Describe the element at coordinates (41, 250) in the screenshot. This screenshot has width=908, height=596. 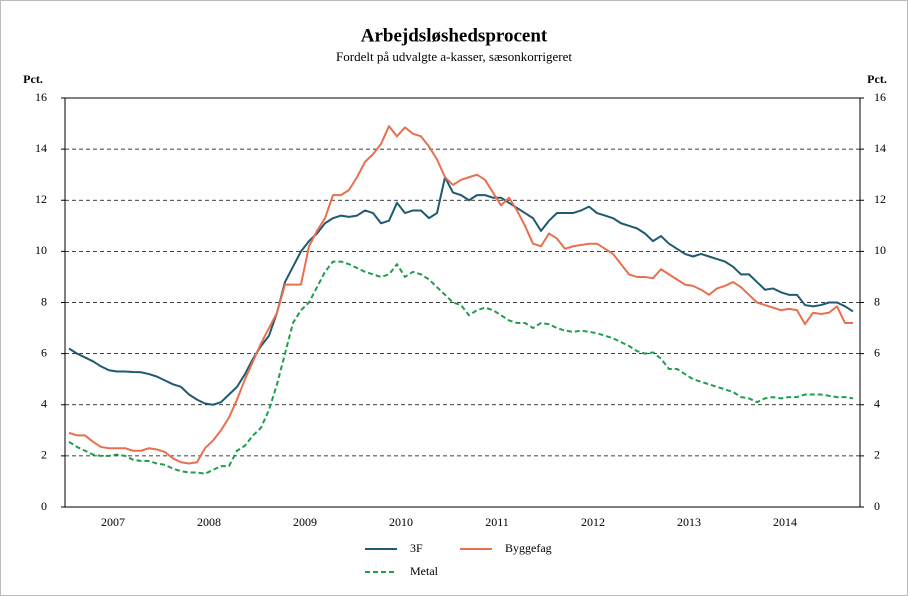
I see `y-tick-label: 10` at that location.